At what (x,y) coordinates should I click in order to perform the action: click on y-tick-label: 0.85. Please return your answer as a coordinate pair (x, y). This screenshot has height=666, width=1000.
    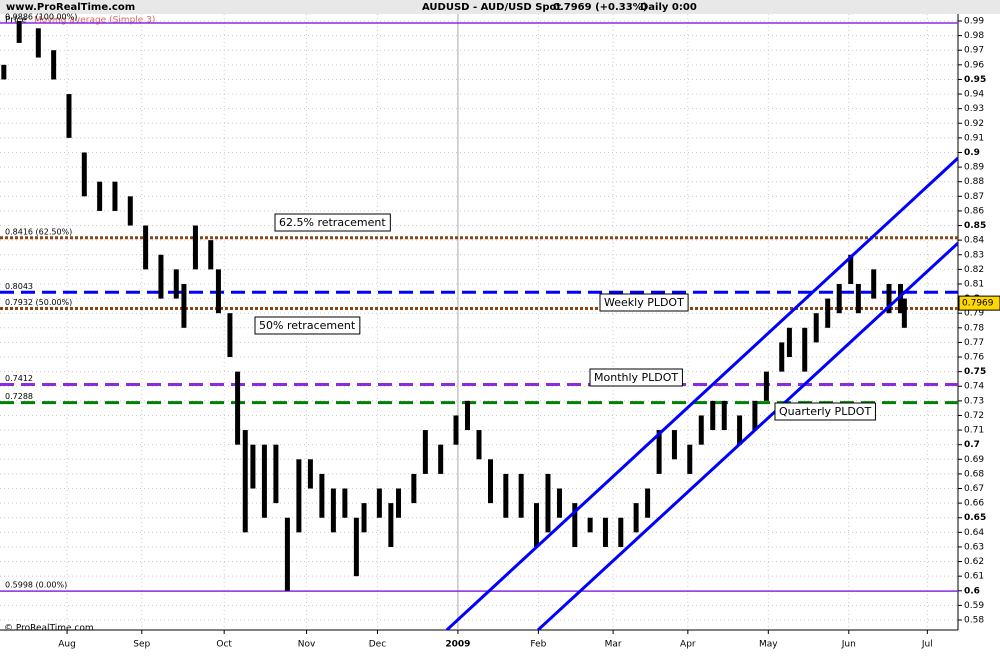
    Looking at the image, I should click on (975, 226).